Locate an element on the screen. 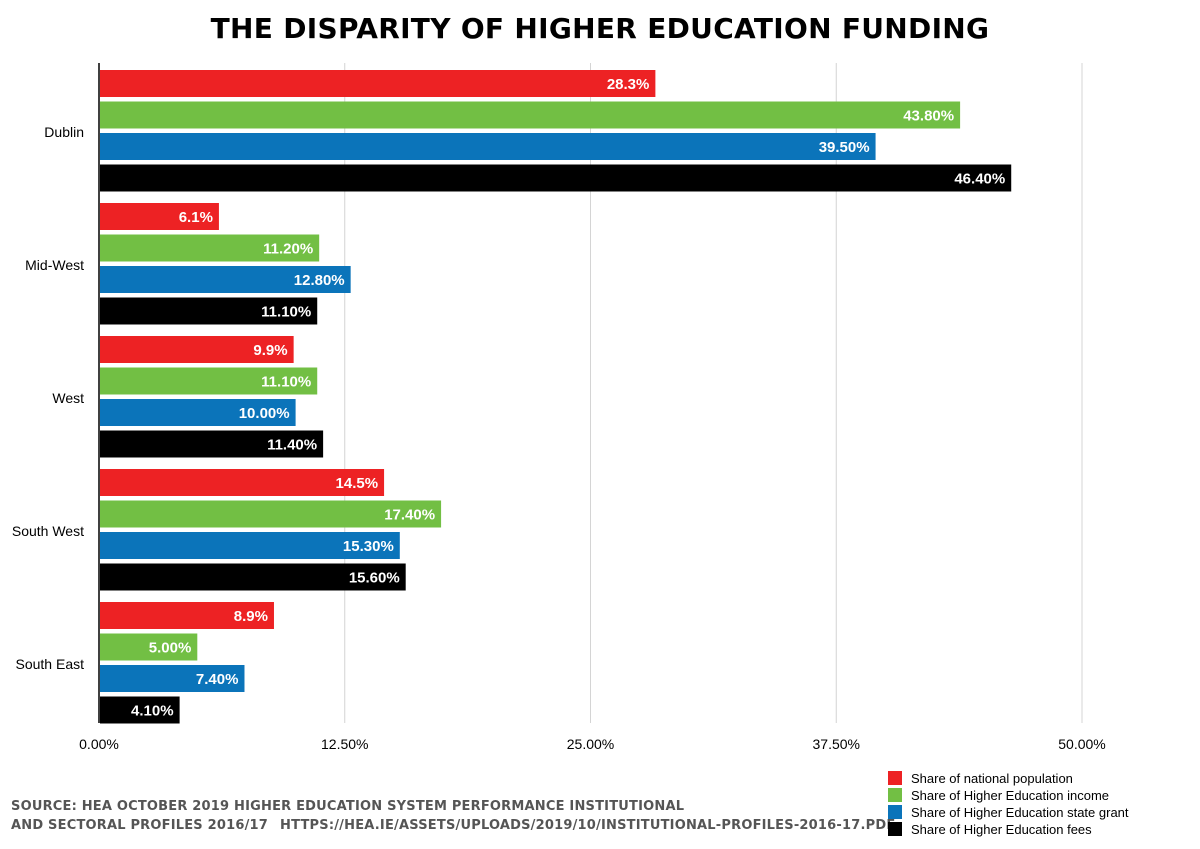 The width and height of the screenshot is (1200, 849). bar-value-label: 17.40% is located at coordinates (409, 515).